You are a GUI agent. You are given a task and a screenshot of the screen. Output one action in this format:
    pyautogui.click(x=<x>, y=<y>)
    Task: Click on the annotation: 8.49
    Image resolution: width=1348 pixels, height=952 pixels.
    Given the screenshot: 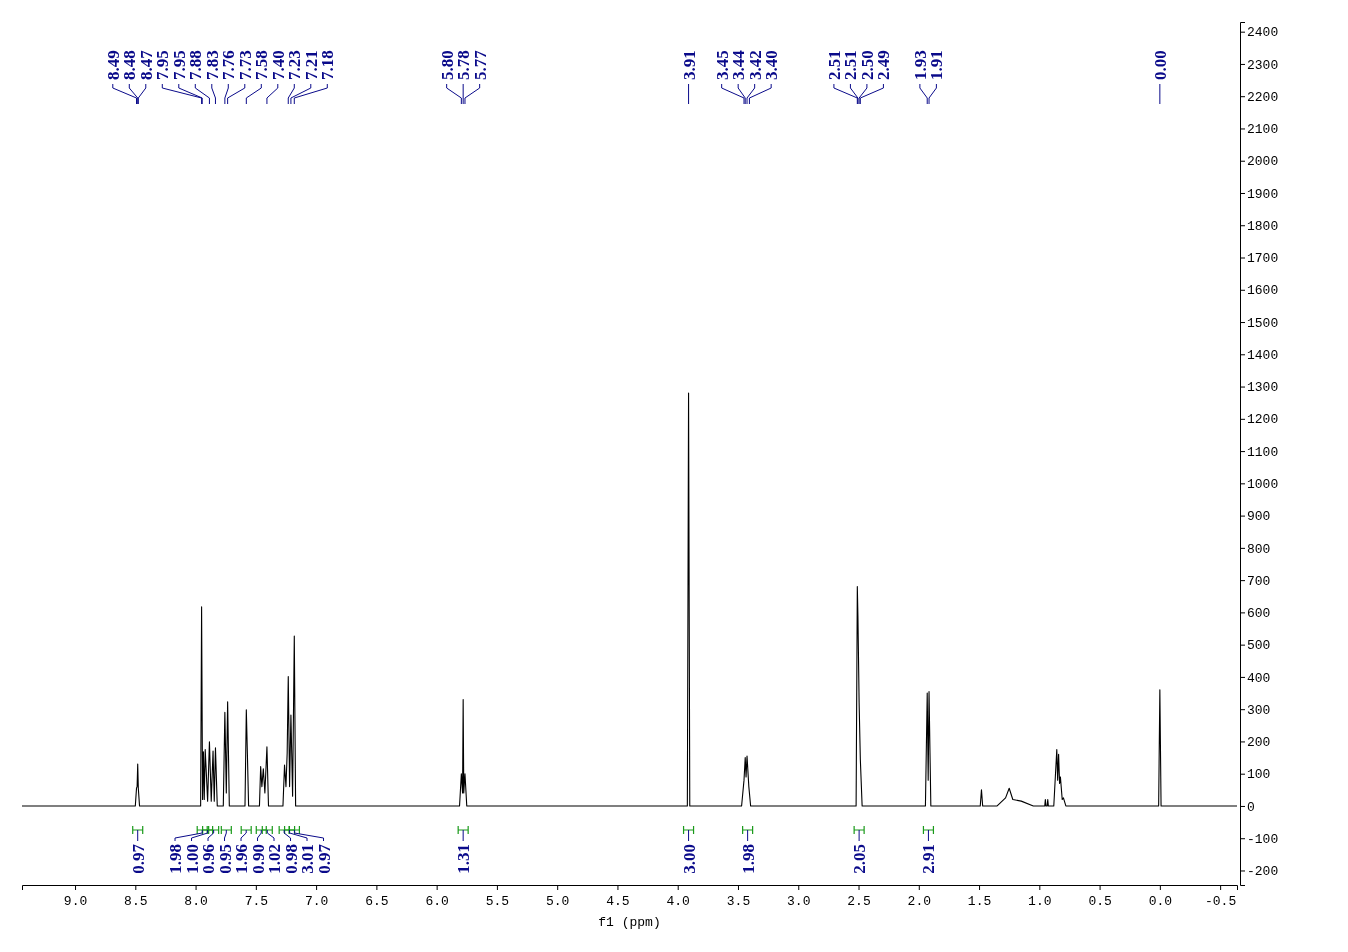 What is the action you would take?
    pyautogui.click(x=113, y=65)
    